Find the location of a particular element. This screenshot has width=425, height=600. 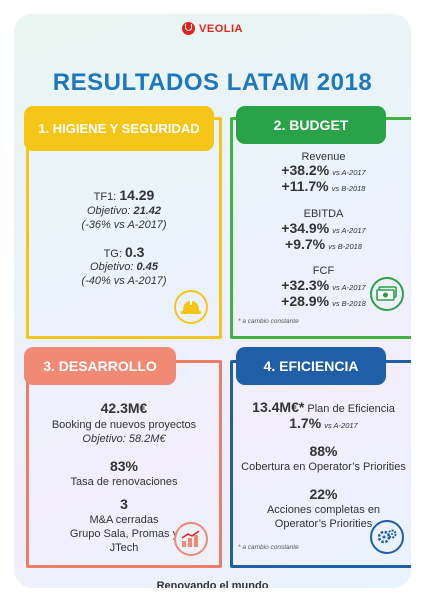

revenue-b-ref: vs B-2018 is located at coordinates (348, 188).